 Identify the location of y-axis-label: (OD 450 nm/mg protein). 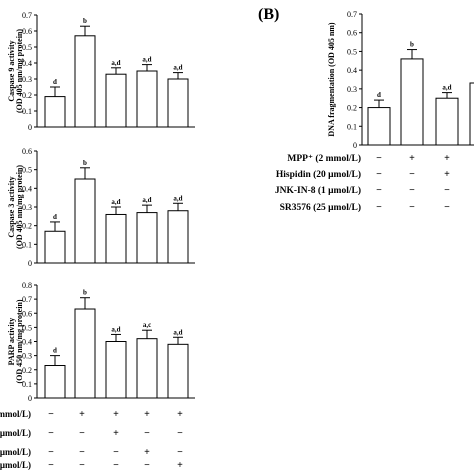
(19, 341).